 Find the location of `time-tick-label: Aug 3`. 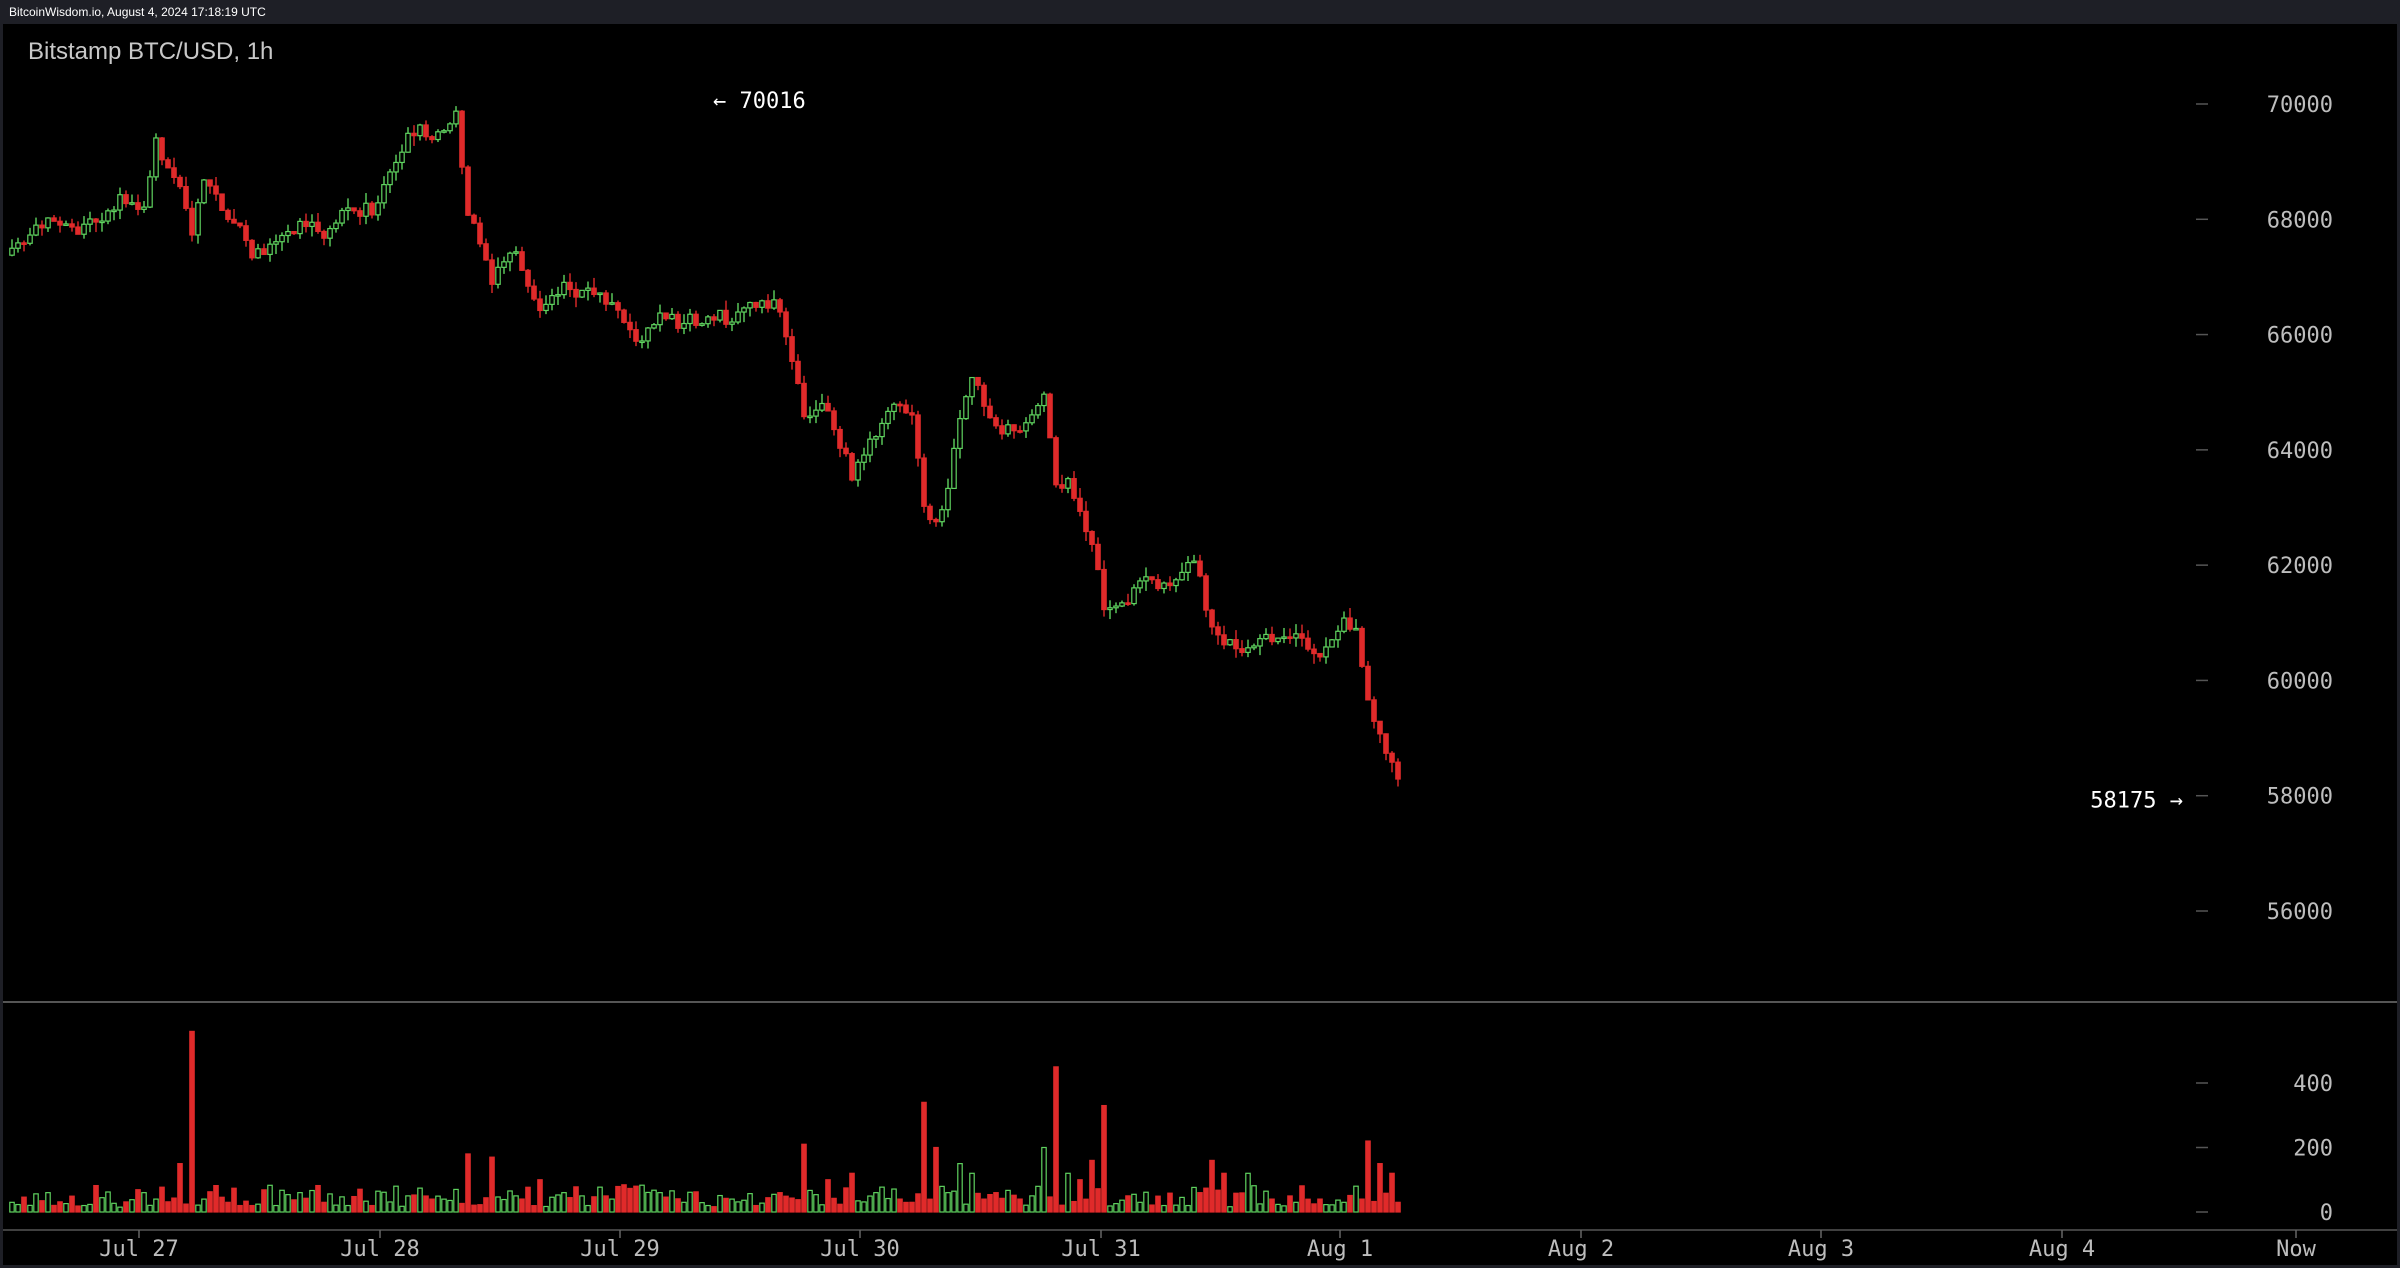

time-tick-label: Aug 3 is located at coordinates (1821, 1249).